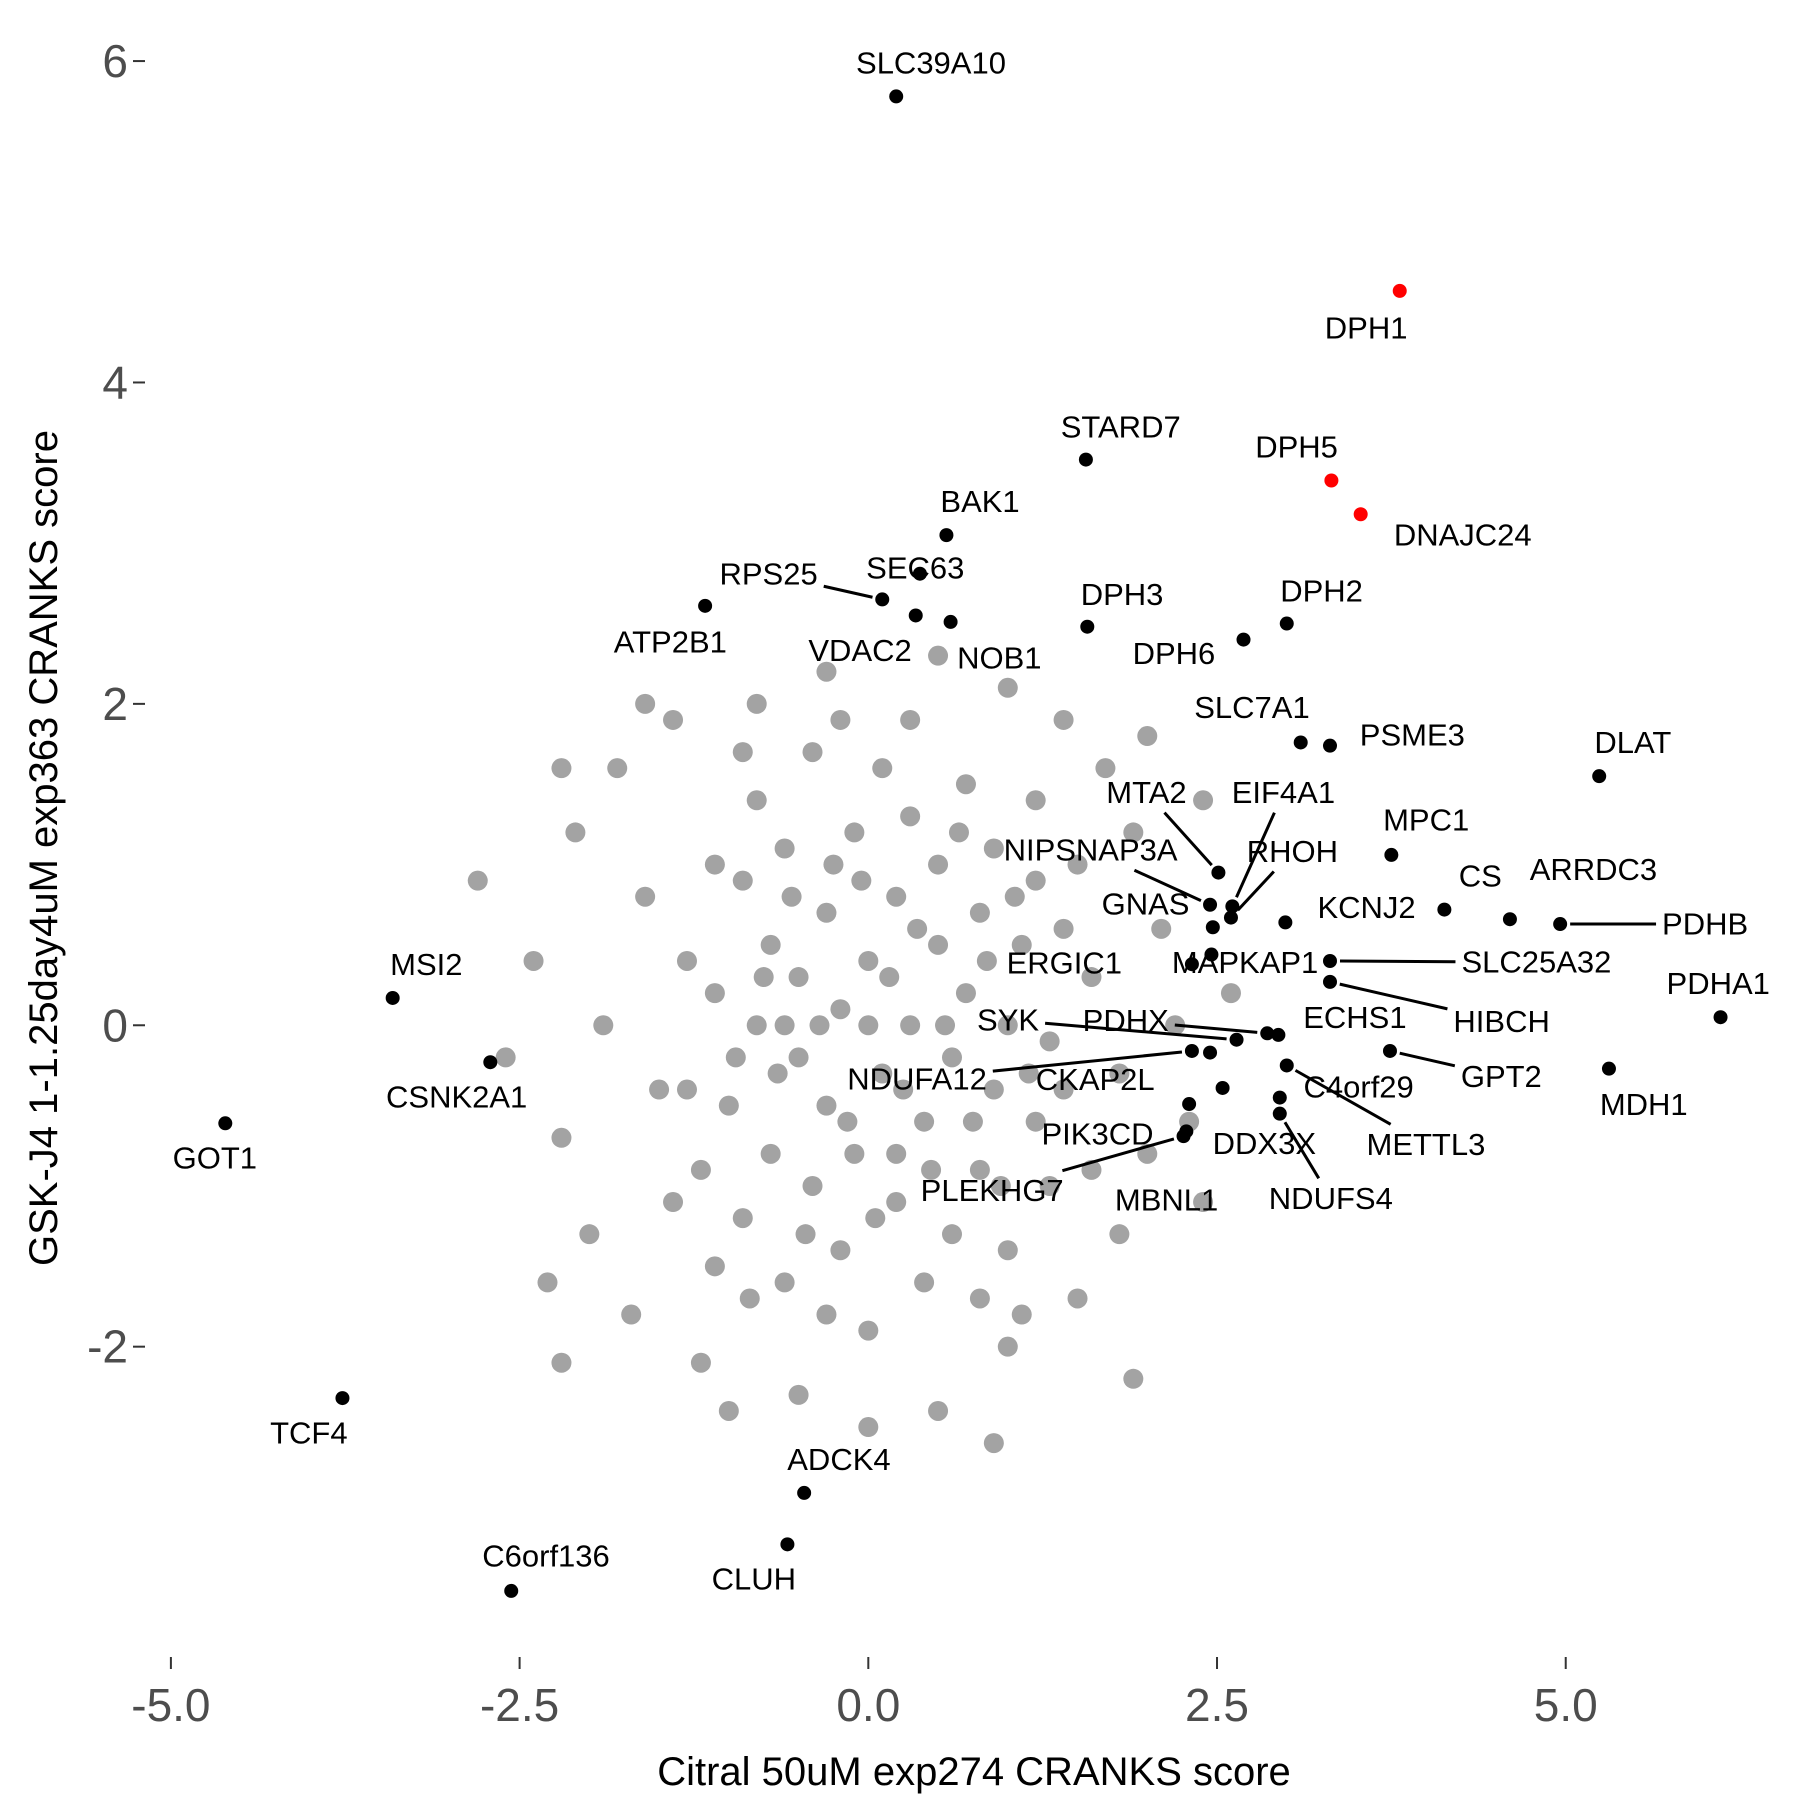  Describe the element at coordinates (1008, 1020) in the screenshot. I see `point-label: SYK` at that location.